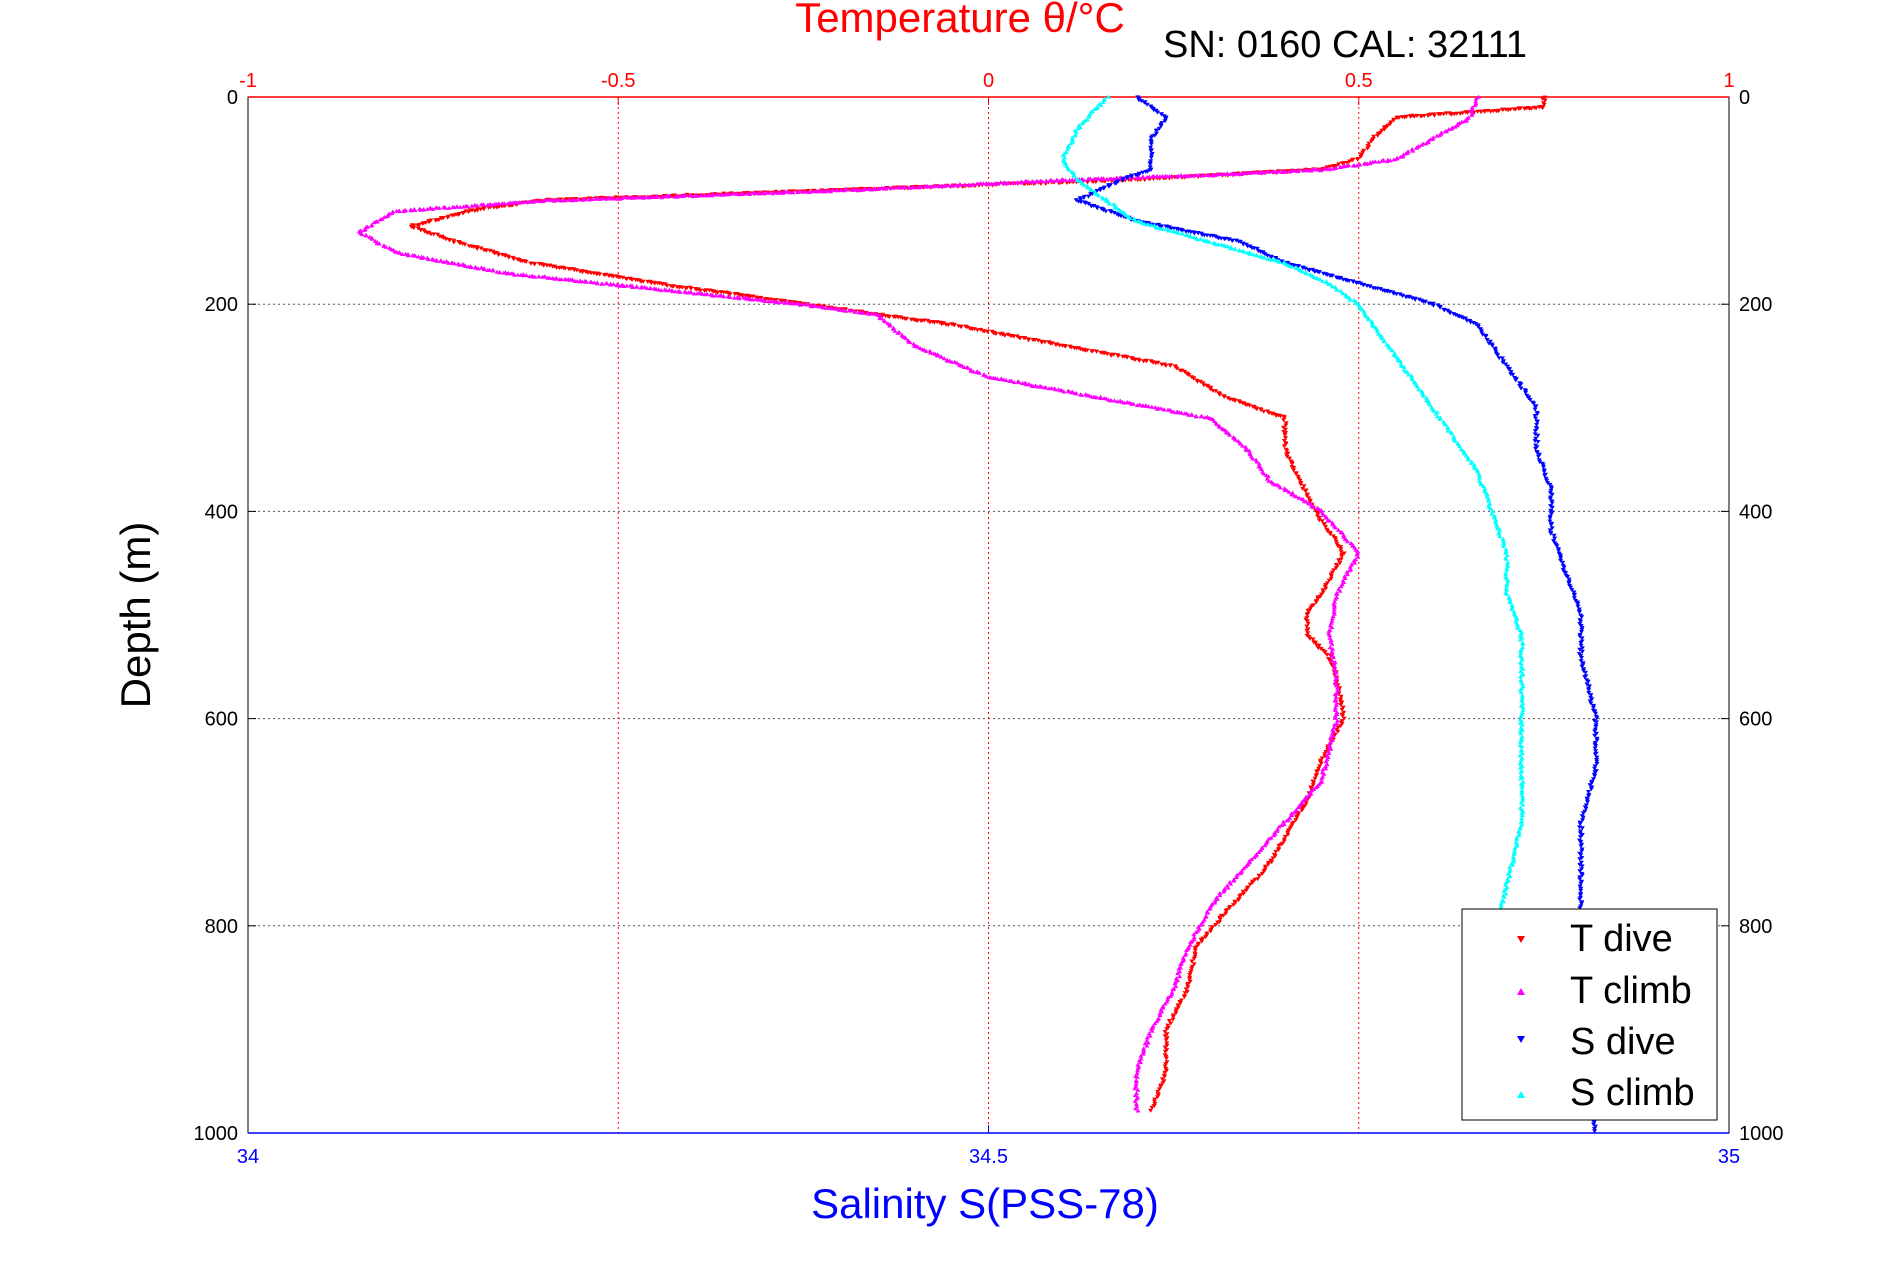 The width and height of the screenshot is (1891, 1262). I want to click on top-axis-title: Temperature θ/°C, so click(960, 20).